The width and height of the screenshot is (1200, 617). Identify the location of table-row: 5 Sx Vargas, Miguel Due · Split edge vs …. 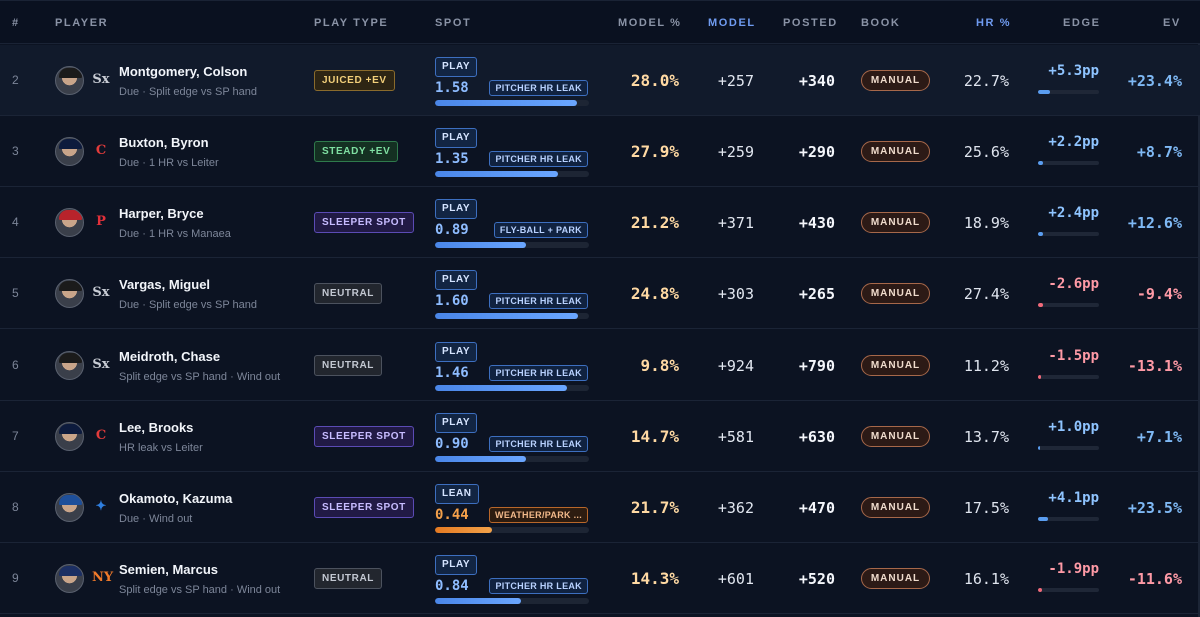
(600, 293).